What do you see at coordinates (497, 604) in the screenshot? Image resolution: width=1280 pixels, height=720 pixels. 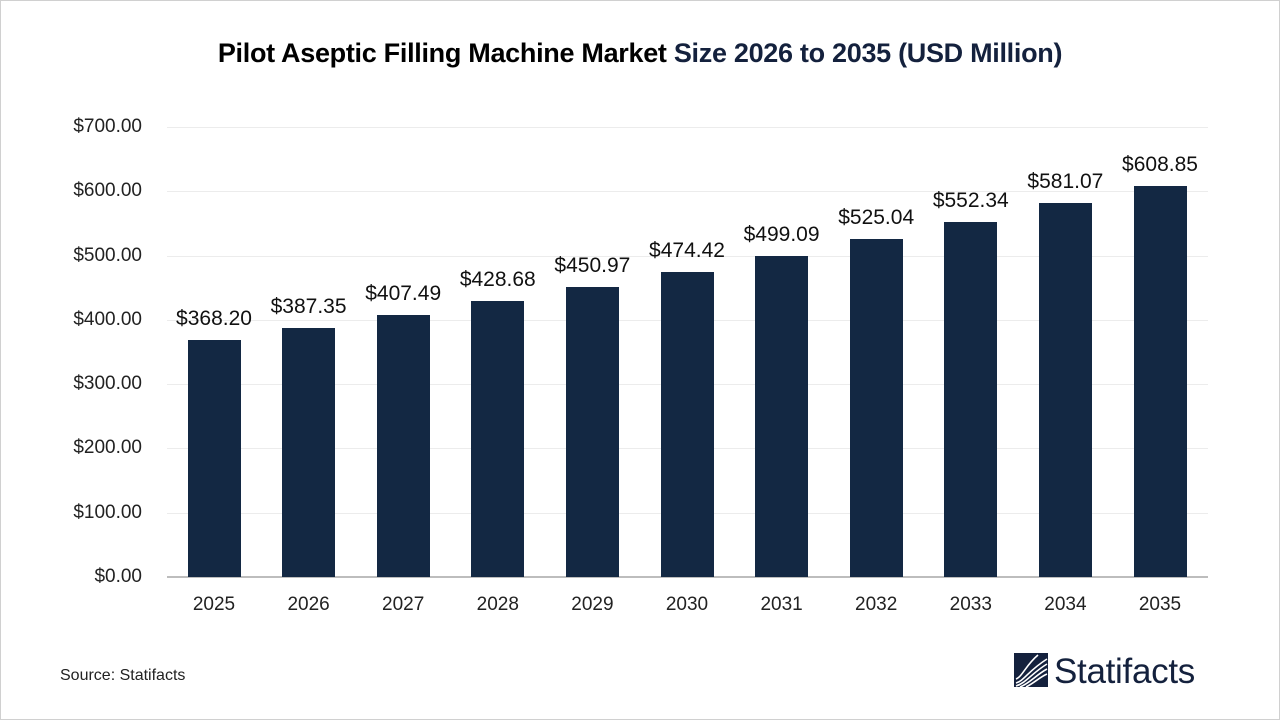 I see `x-tick-label: 2028` at bounding box center [497, 604].